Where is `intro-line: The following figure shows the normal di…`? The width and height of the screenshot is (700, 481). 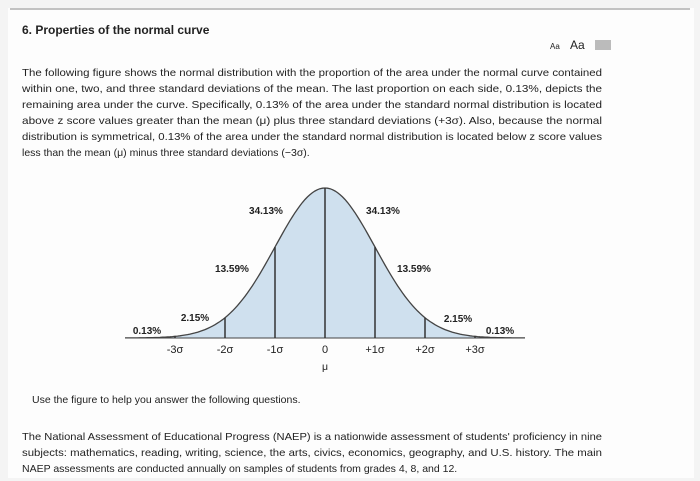 intro-line: The following figure shows the normal di… is located at coordinates (312, 73).